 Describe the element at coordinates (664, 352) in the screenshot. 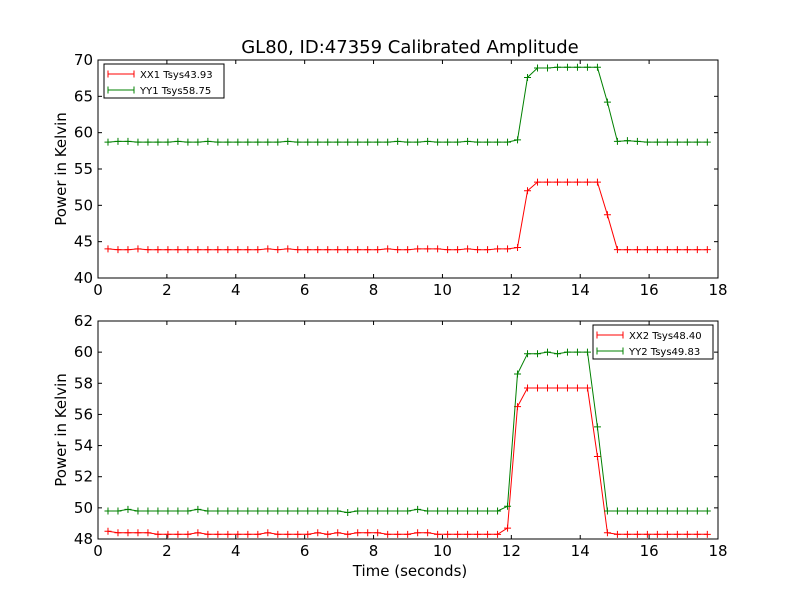

I see `legend-label: YY2 Tsys49.83` at that location.